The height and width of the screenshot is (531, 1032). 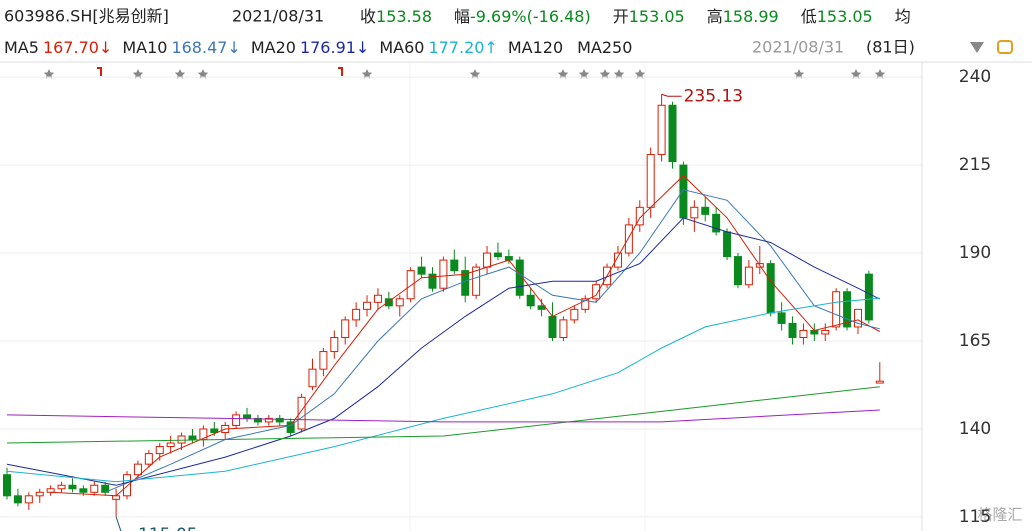 I want to click on header-value: -9.69%(-16.48), so click(x=530, y=16).